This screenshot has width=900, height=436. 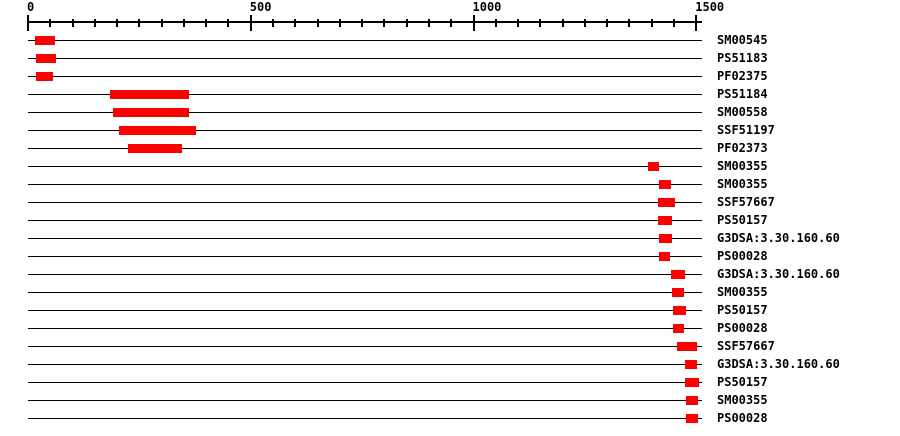 What do you see at coordinates (742, 94) in the screenshot?
I see `feature-label: PS51184` at bounding box center [742, 94].